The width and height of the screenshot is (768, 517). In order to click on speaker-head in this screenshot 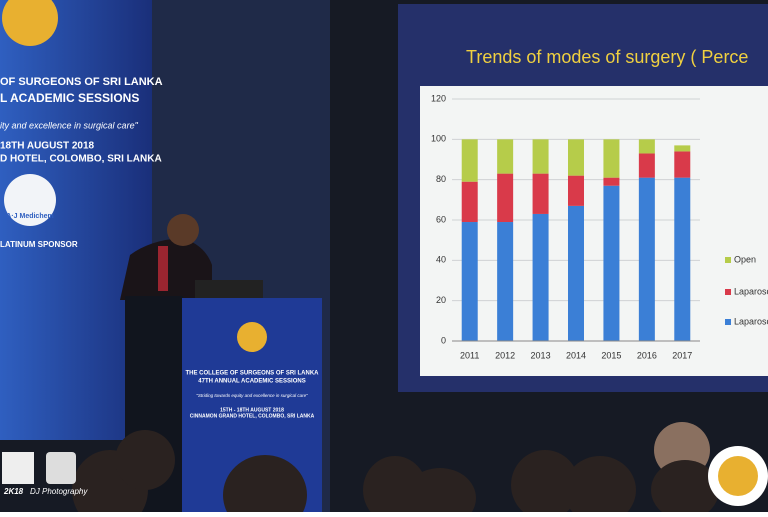, I will do `click(183, 230)`.